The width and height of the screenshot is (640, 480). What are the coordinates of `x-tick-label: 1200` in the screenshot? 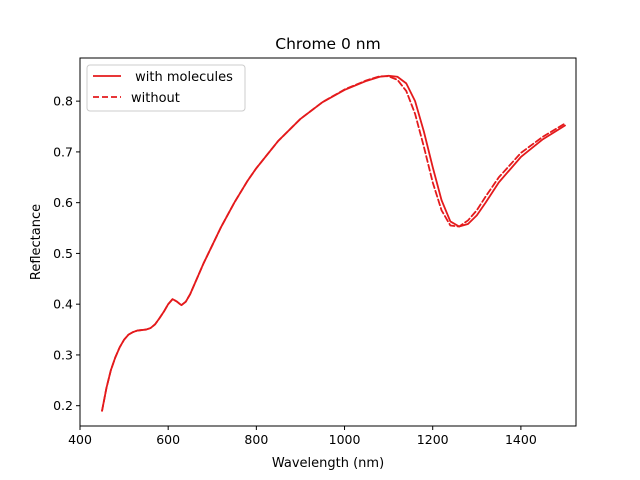 It's located at (433, 439).